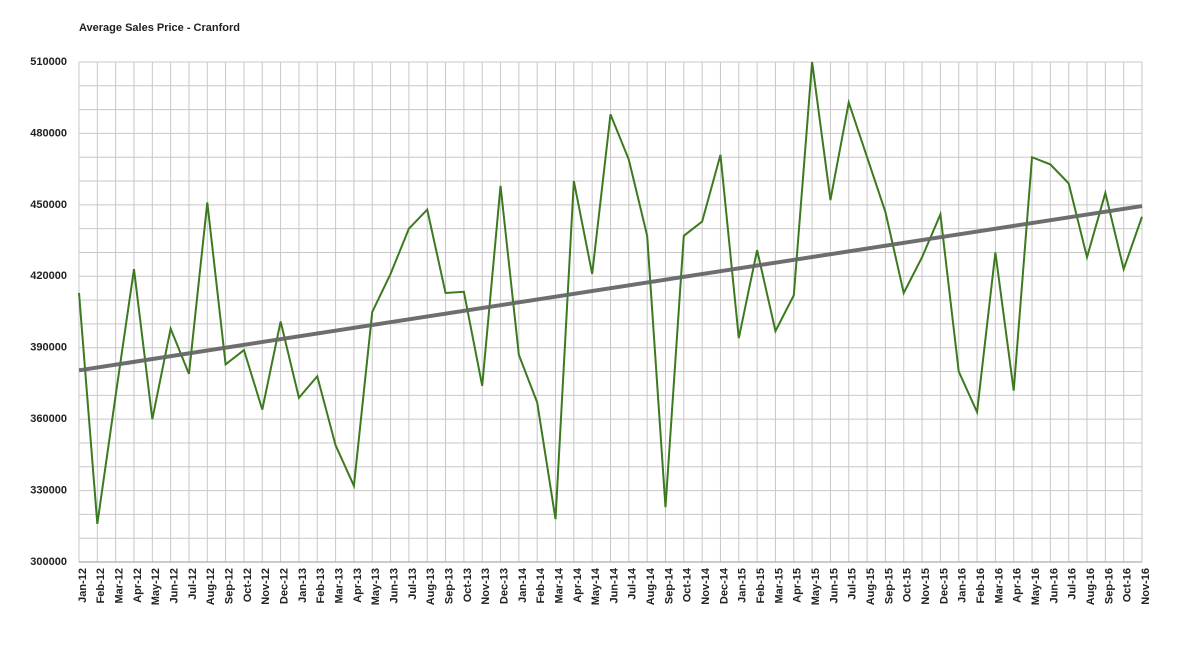 The width and height of the screenshot is (1177, 650). What do you see at coordinates (486, 586) in the screenshot?
I see `x-tick-label: Nov-13` at bounding box center [486, 586].